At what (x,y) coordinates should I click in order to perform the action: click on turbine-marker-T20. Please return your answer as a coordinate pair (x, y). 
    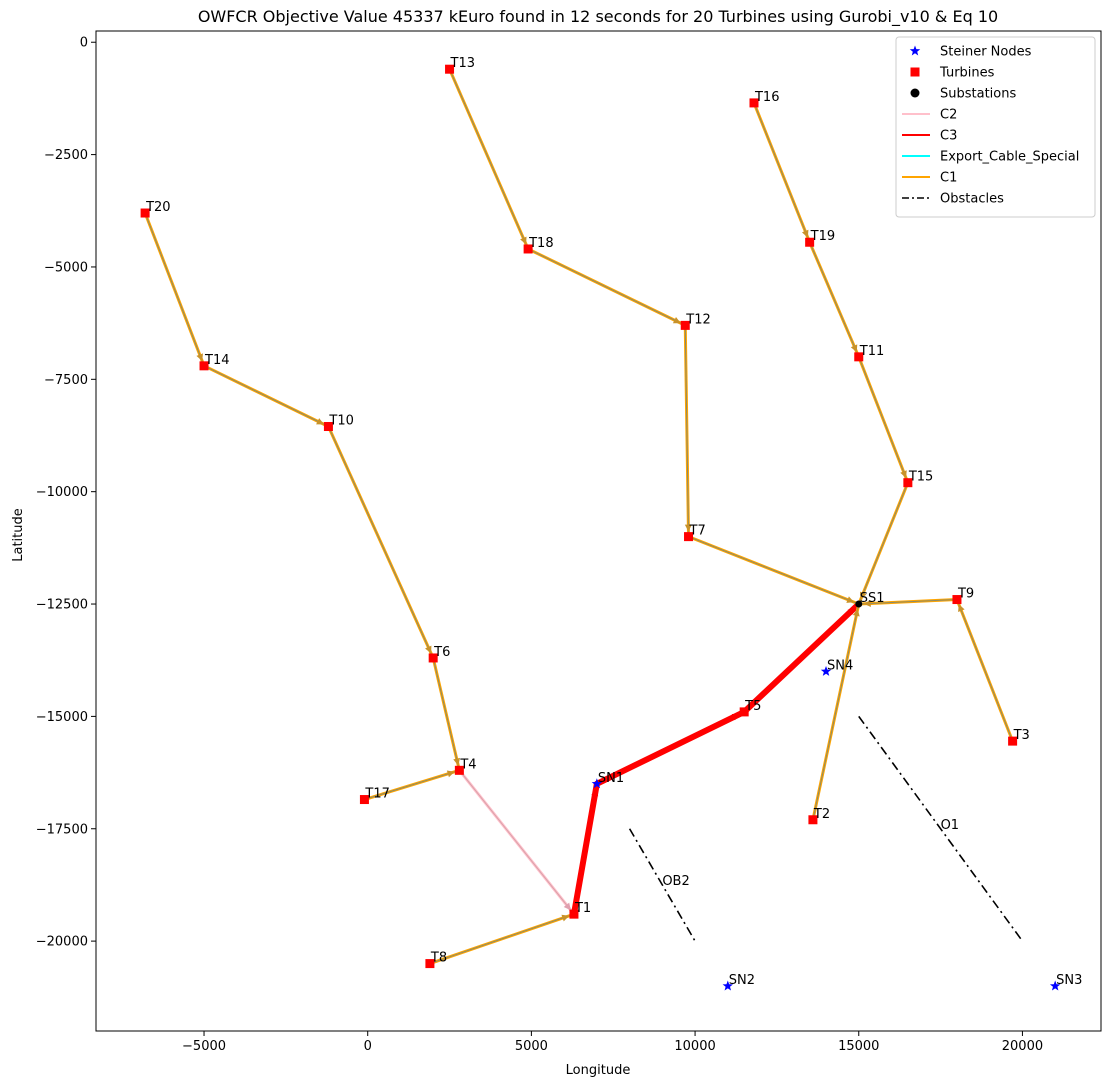
    Looking at the image, I should click on (145, 213).